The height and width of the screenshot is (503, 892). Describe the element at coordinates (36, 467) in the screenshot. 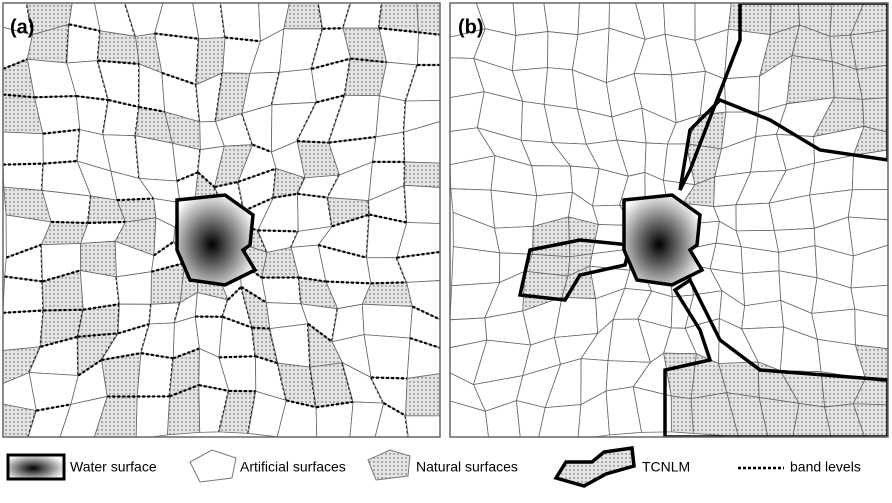

I see `legend-water-swatch` at that location.